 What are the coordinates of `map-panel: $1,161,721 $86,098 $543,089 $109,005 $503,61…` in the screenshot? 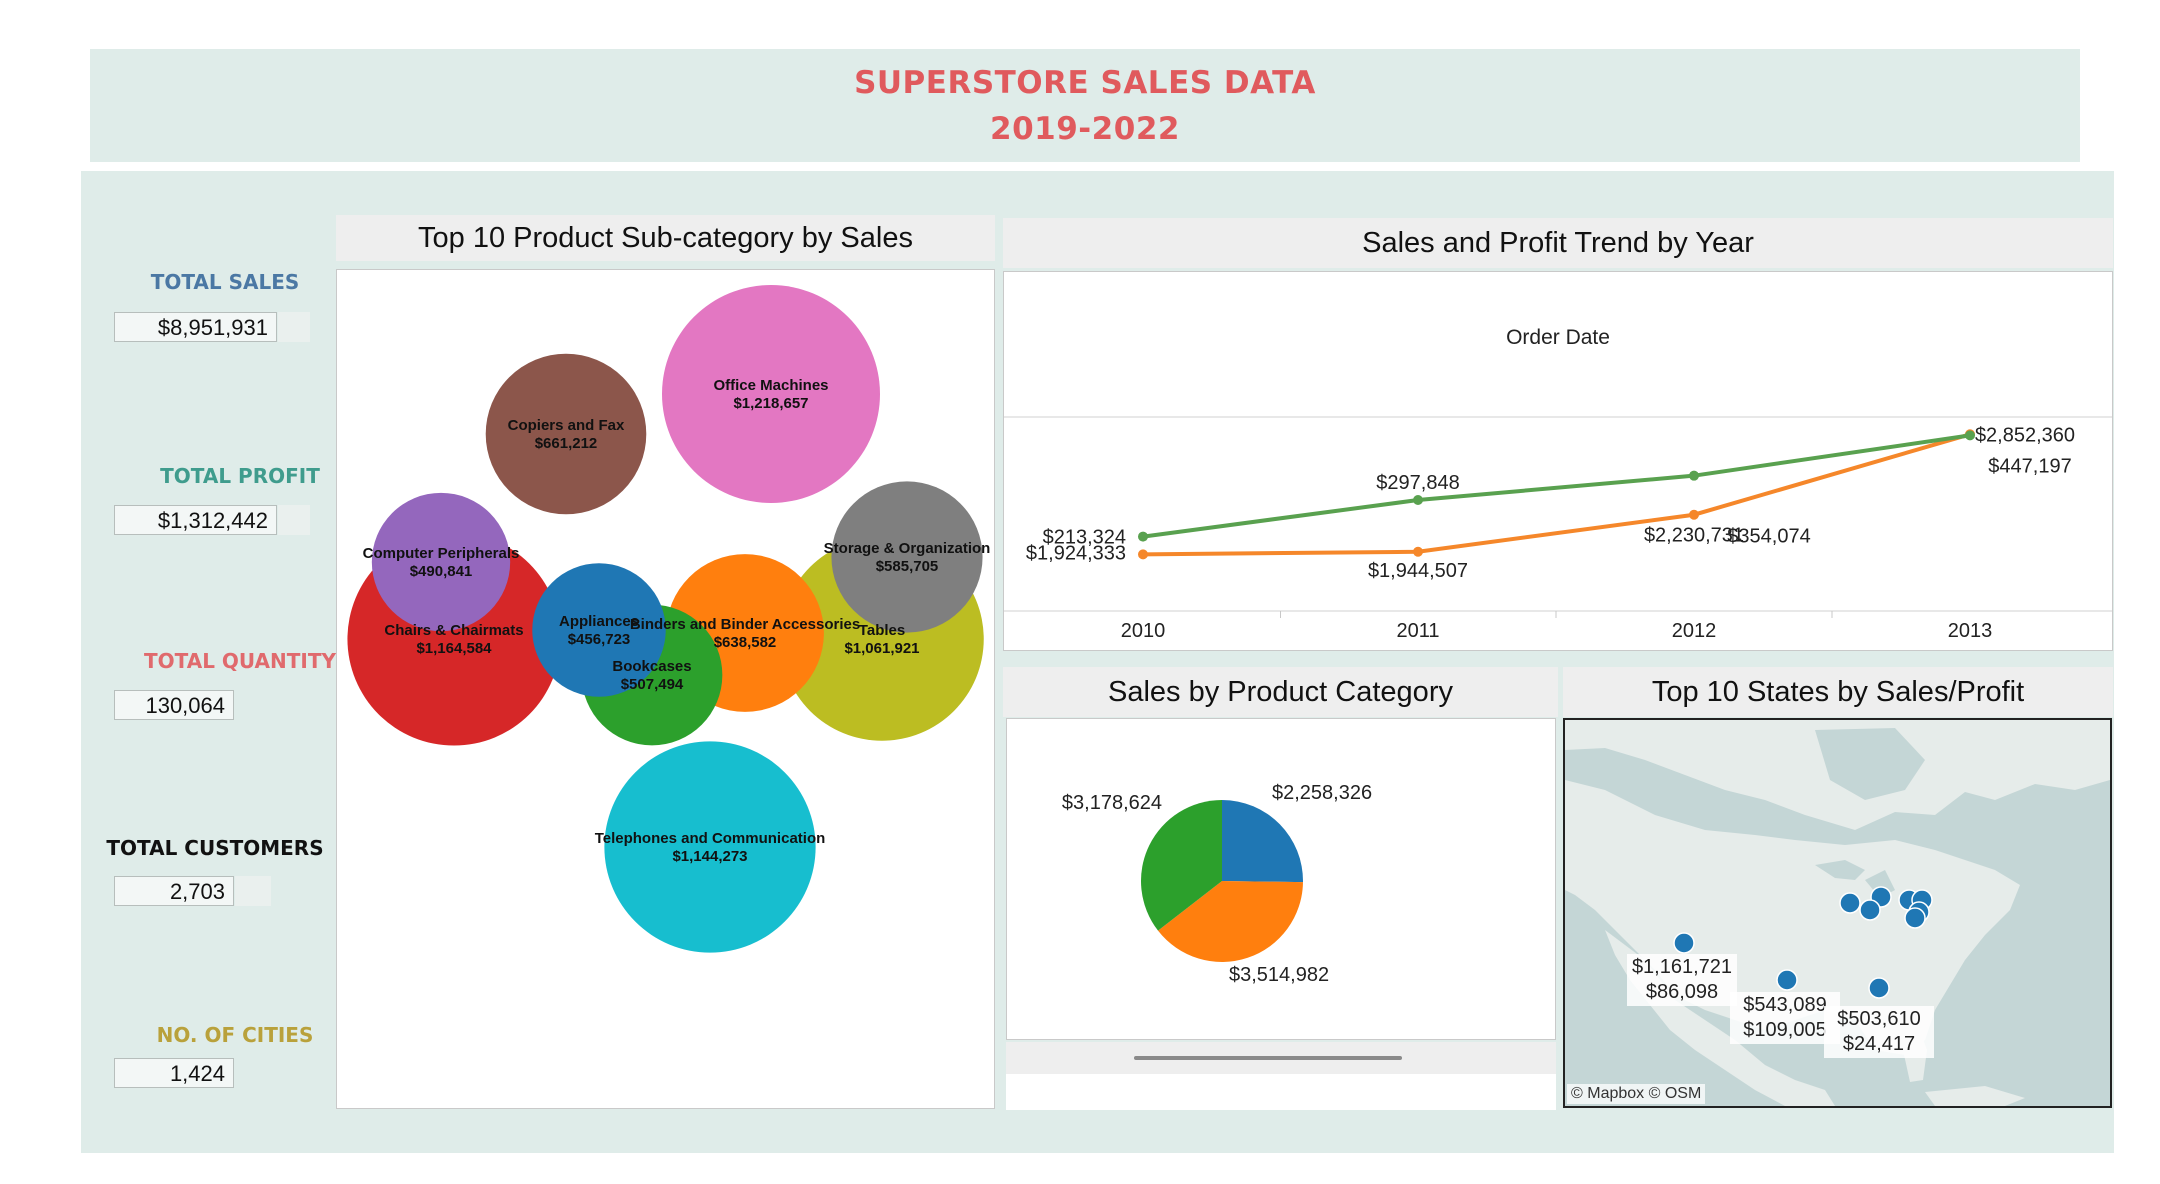 It's located at (1837, 913).